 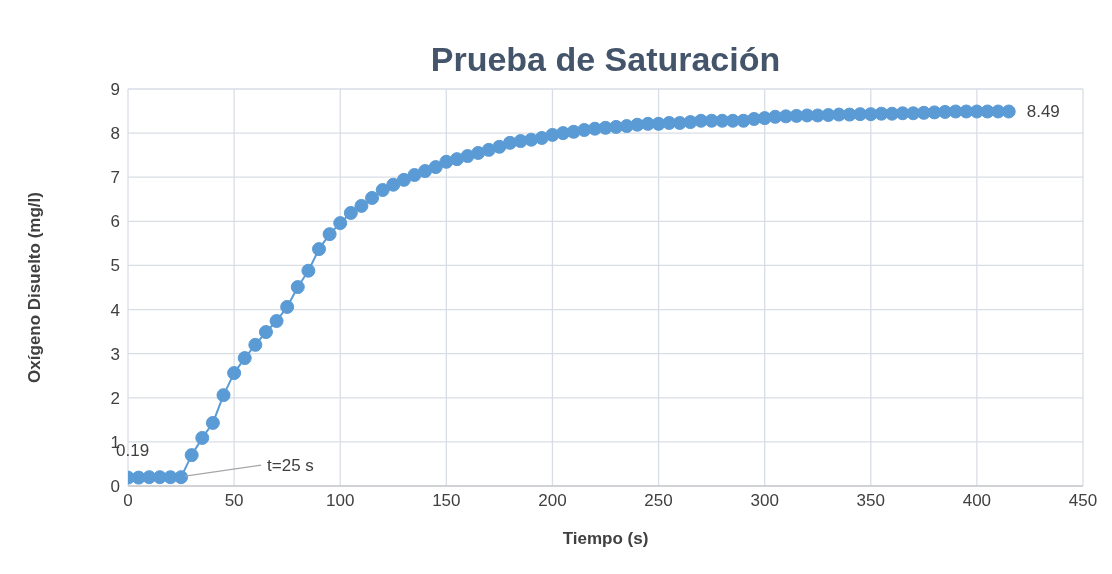 I want to click on x-tick-label: 250, so click(x=658, y=501).